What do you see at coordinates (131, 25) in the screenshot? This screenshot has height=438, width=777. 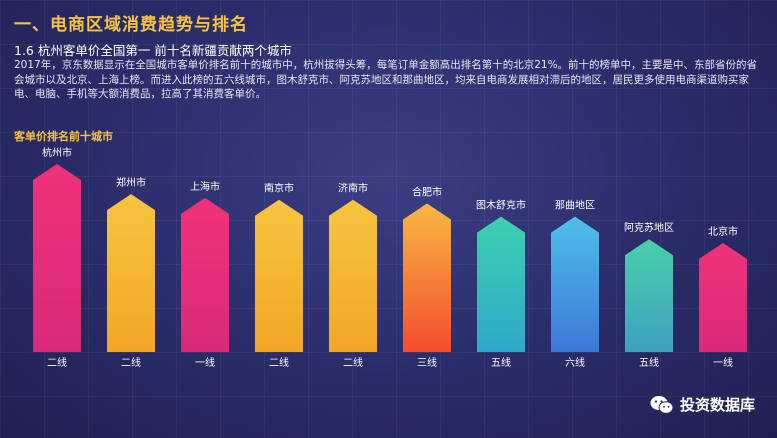 I see `section-title: 一、电商区域消费趋势与排名` at bounding box center [131, 25].